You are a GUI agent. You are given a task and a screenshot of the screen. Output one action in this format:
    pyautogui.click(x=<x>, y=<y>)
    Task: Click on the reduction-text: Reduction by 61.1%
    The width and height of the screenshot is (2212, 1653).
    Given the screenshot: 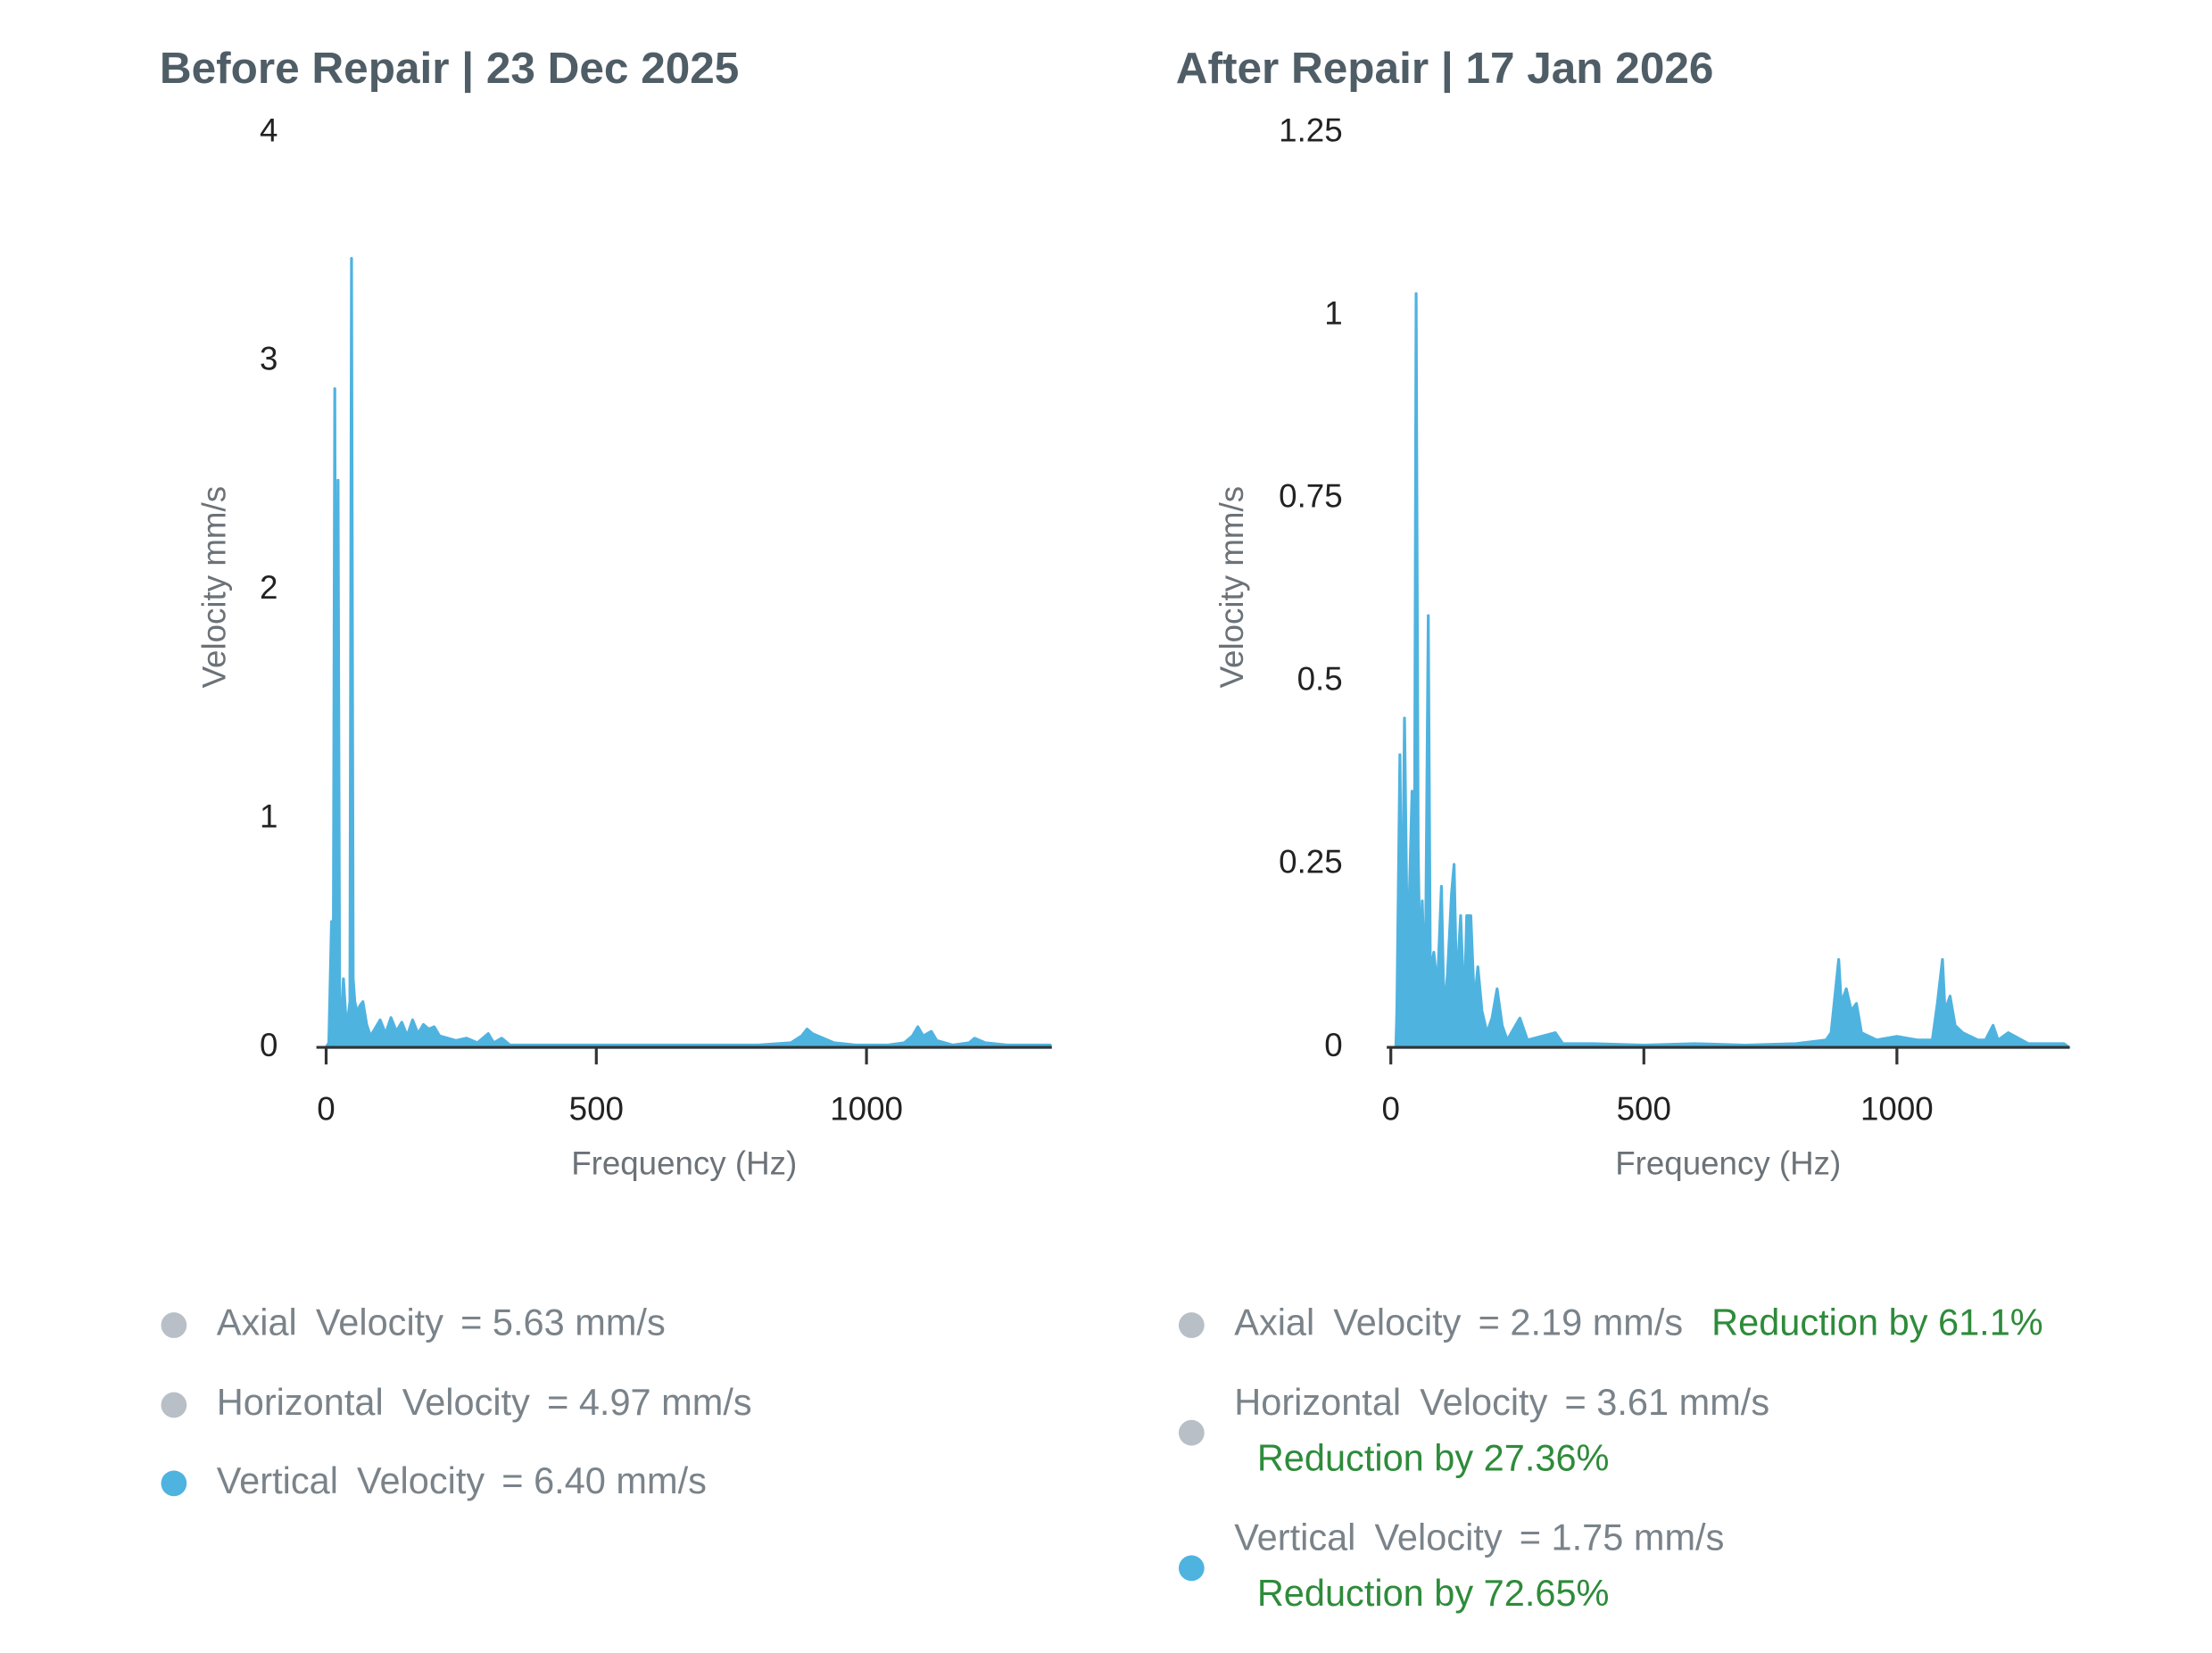 What is the action you would take?
    pyautogui.click(x=1877, y=1322)
    